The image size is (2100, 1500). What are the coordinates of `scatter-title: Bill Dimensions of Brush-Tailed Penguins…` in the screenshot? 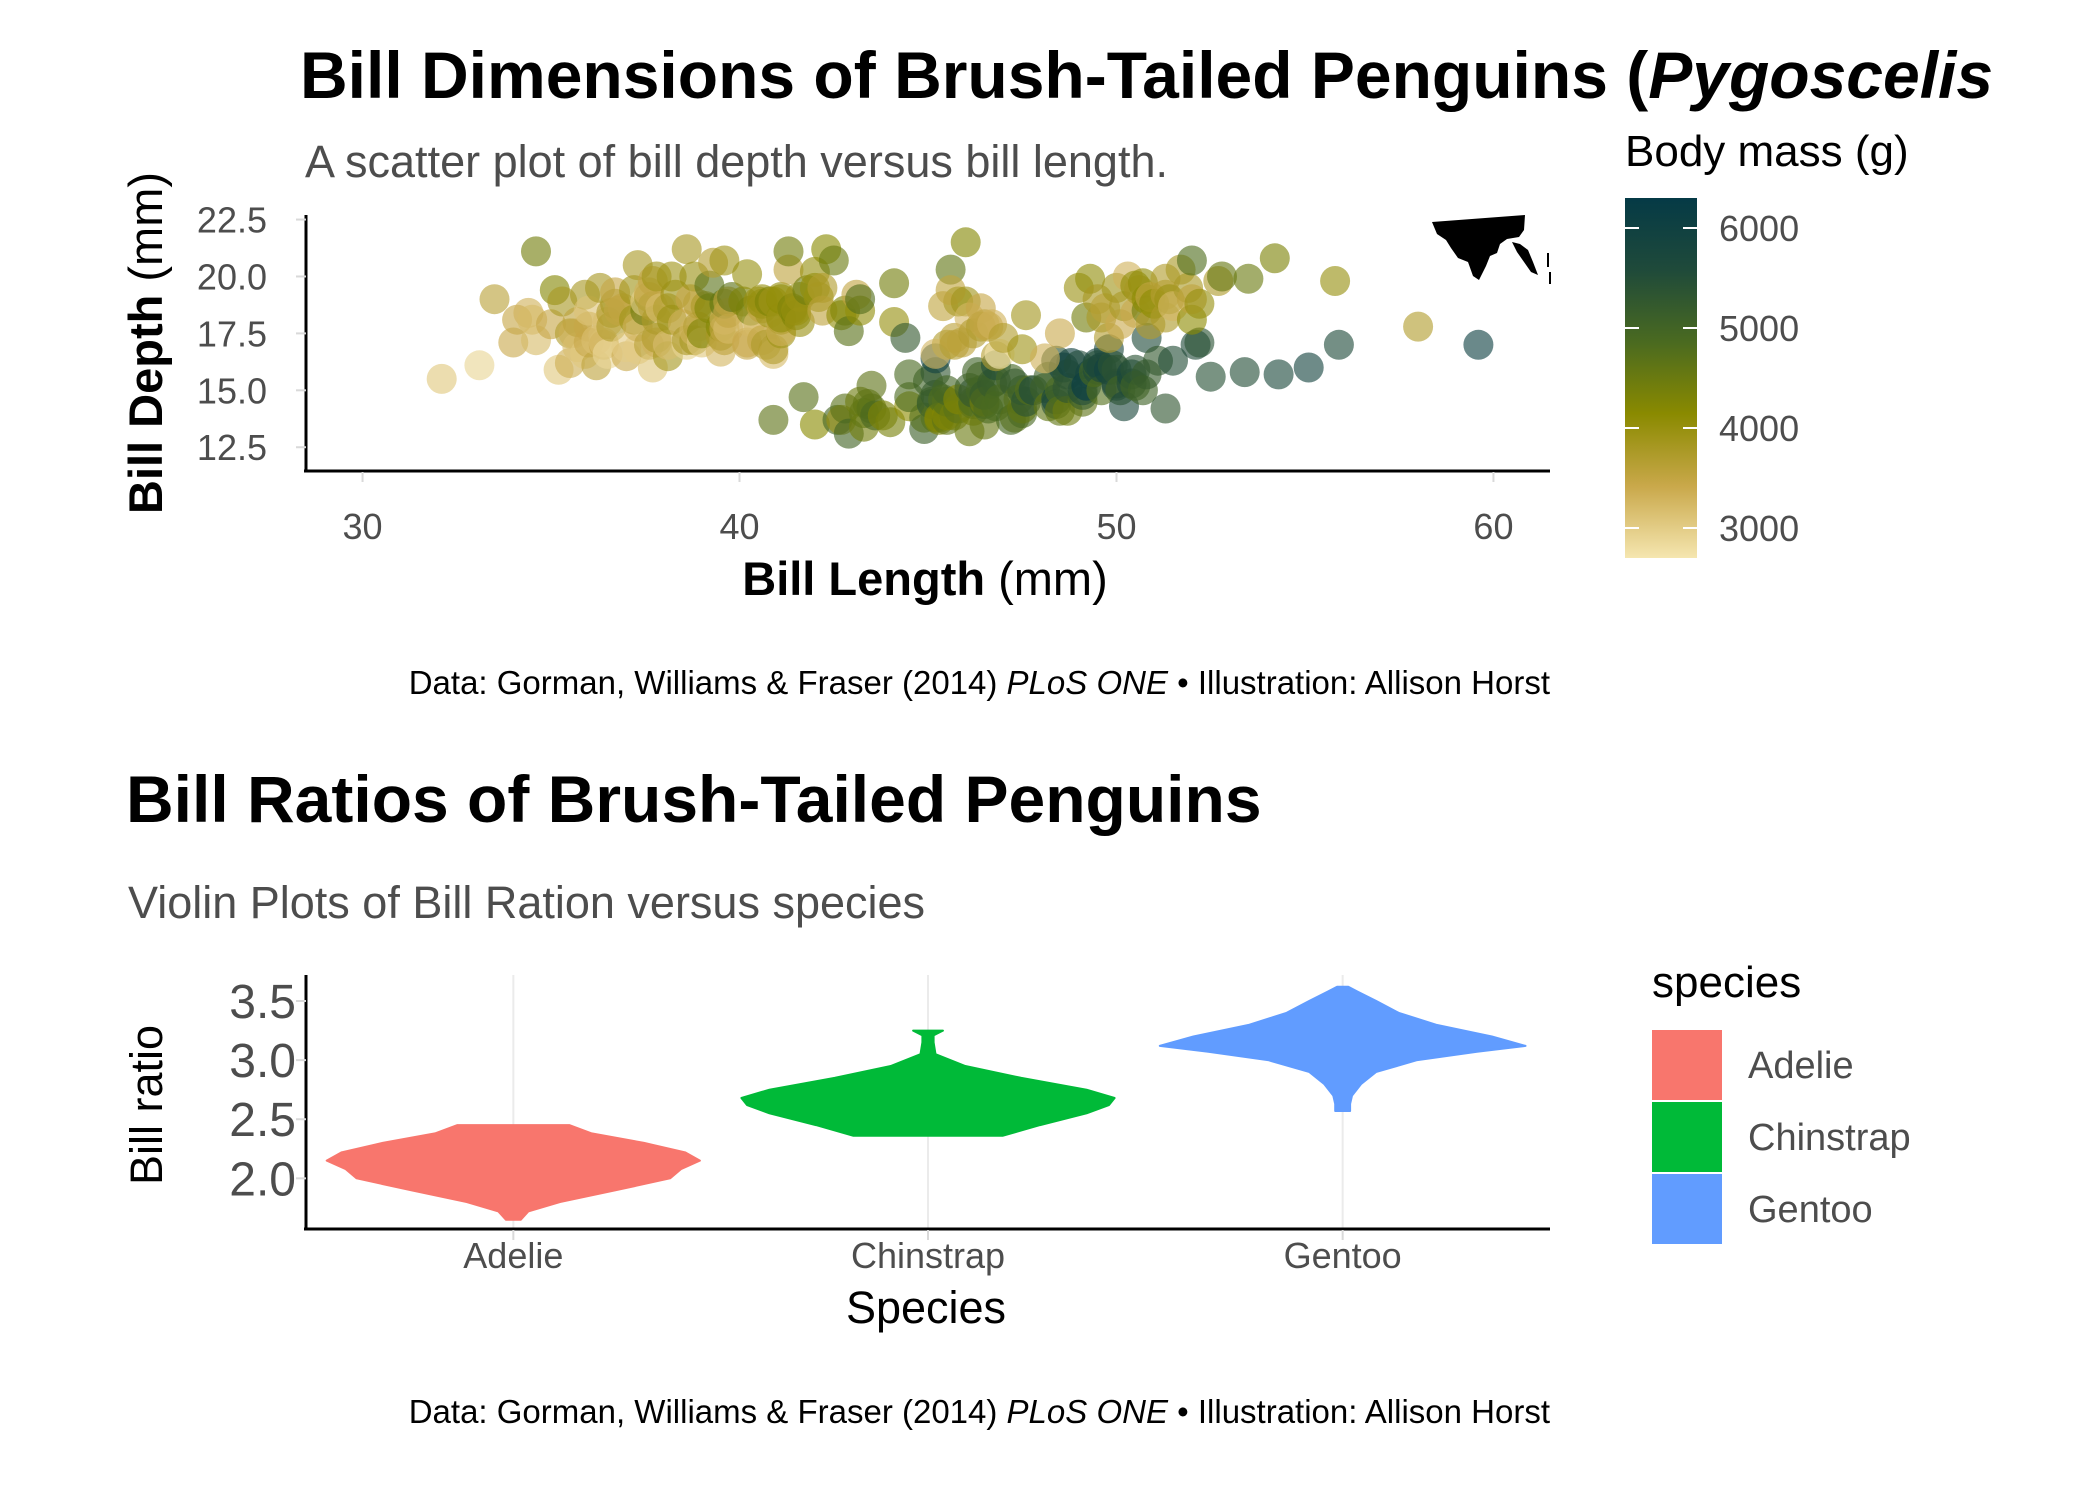 It's located at (1146, 75).